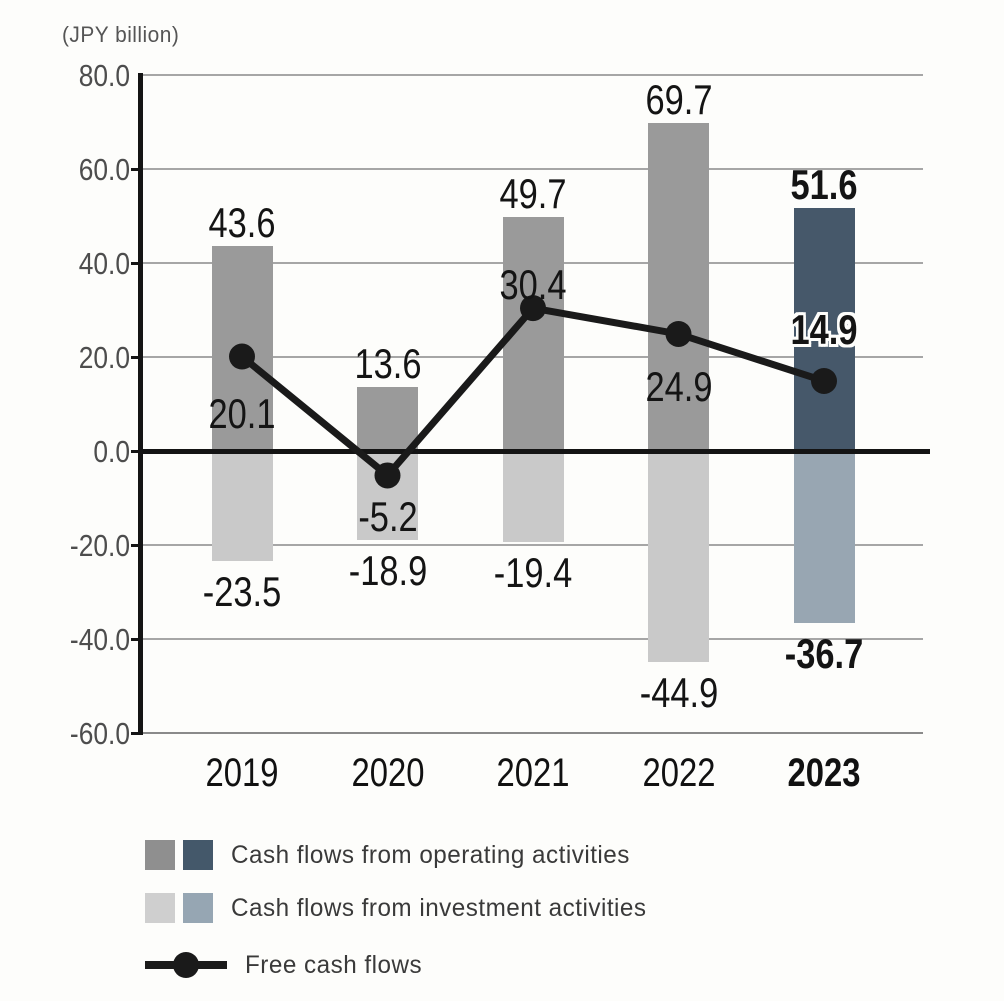  What do you see at coordinates (430, 854) in the screenshot?
I see `legend-label-operating: Cash flows from operating activities` at bounding box center [430, 854].